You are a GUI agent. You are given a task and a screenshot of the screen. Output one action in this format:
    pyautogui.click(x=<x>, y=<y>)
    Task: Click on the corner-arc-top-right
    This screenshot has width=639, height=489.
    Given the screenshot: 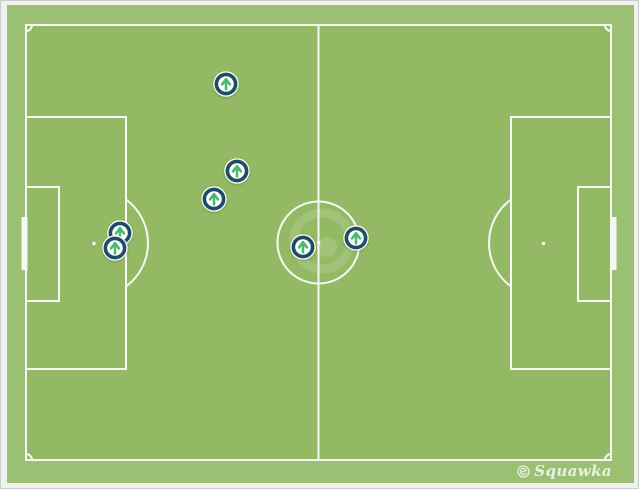 What is the action you would take?
    pyautogui.click(x=608, y=28)
    